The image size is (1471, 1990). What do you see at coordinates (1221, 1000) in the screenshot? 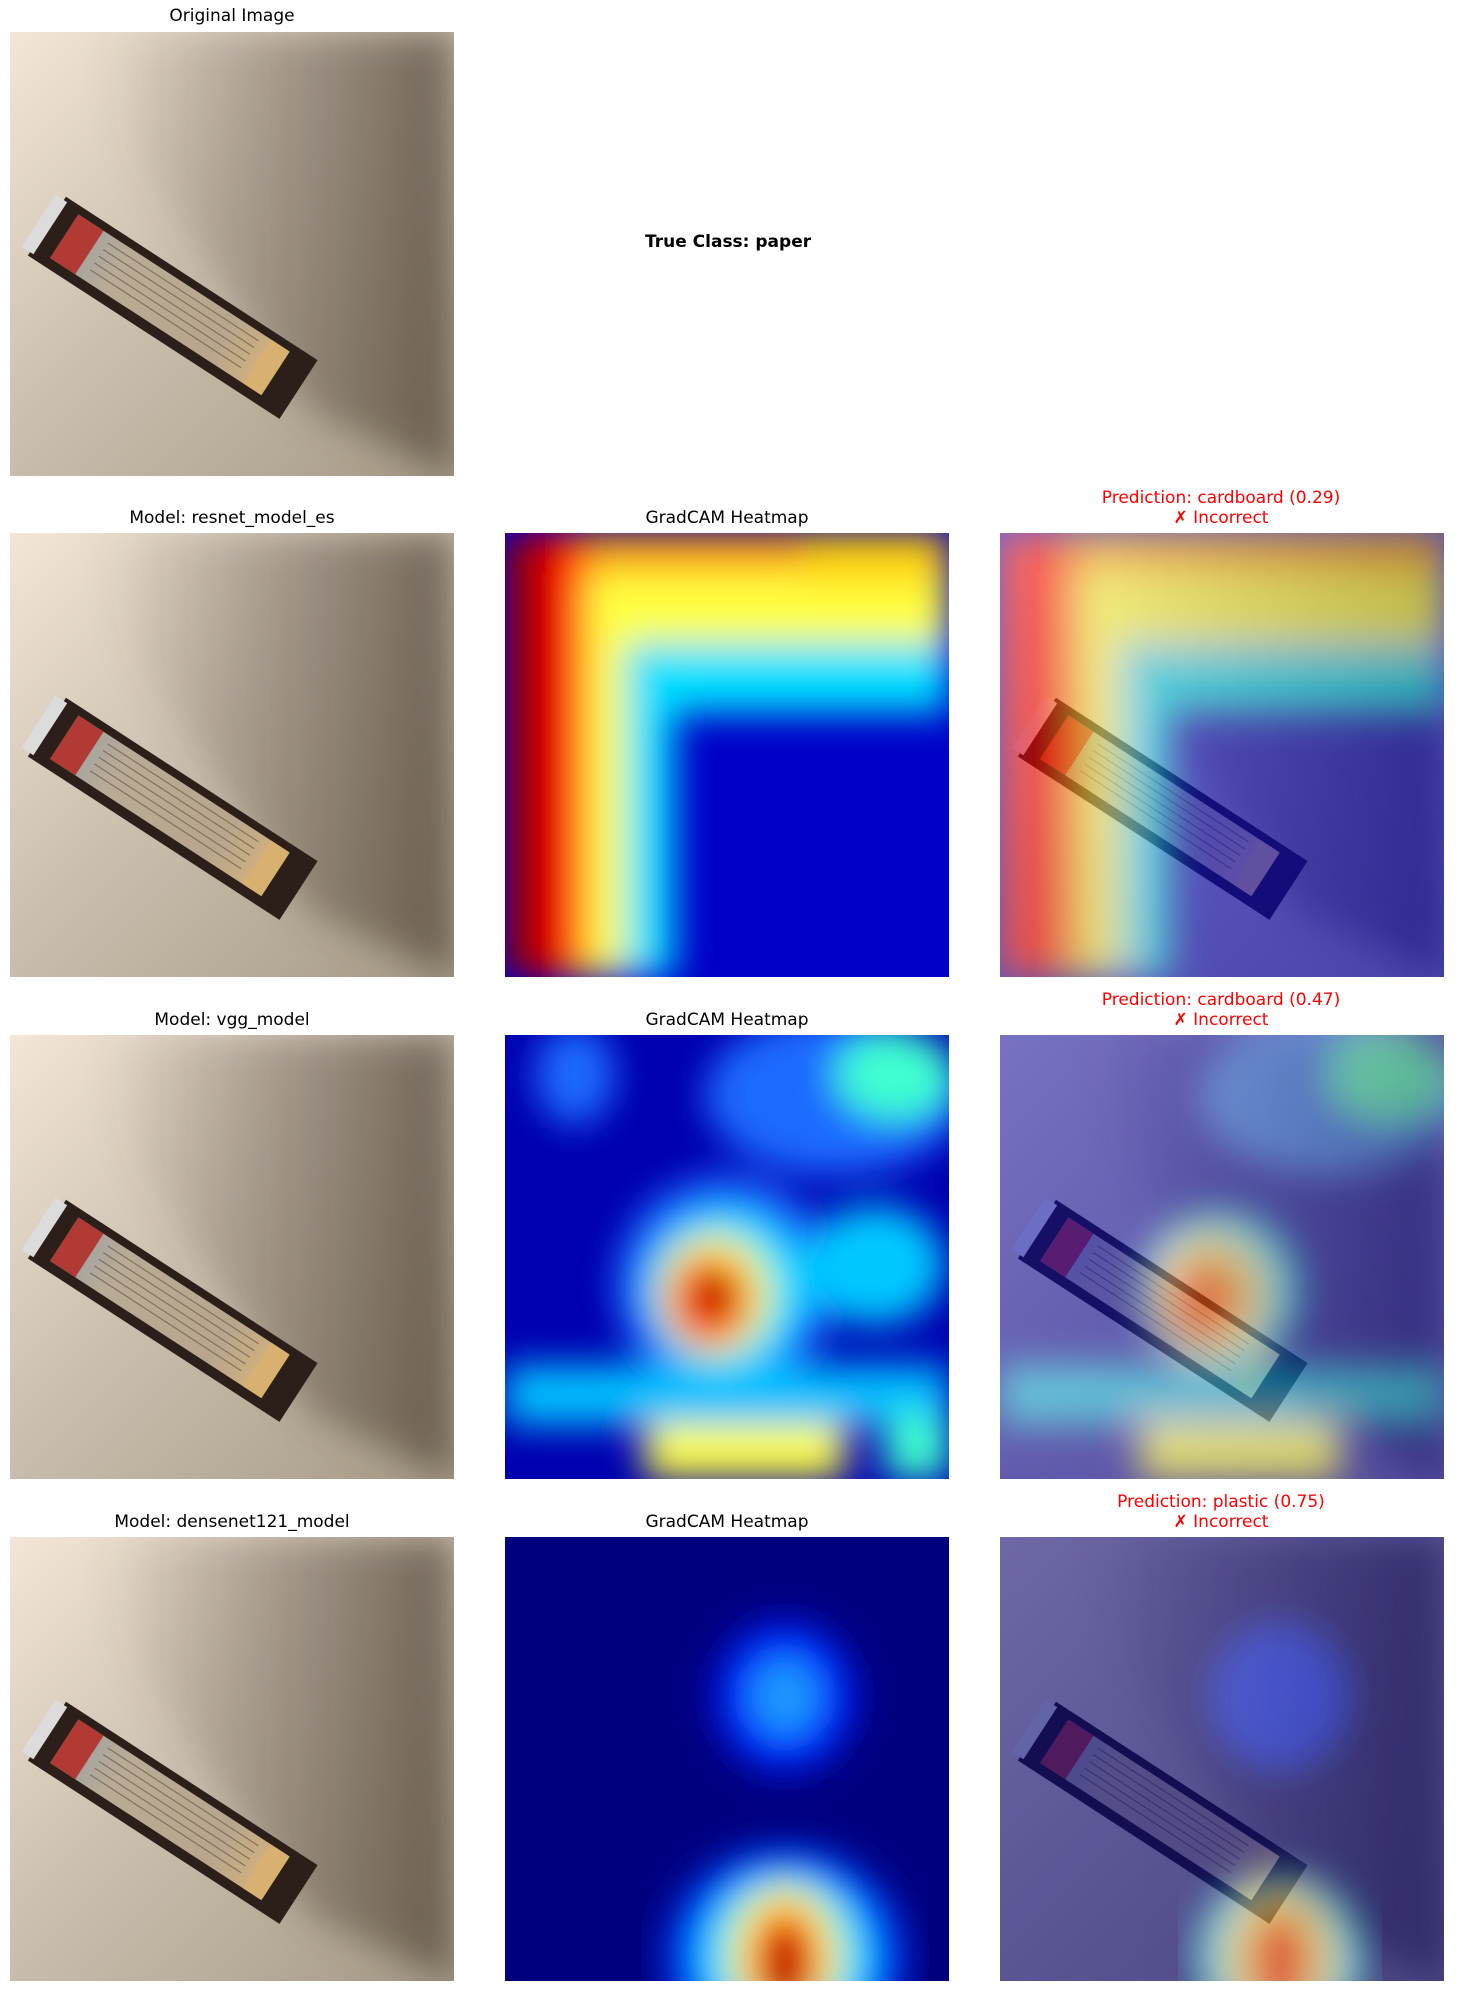
I see `prediction-vgg: Prediction: cardboard (0.47)` at bounding box center [1221, 1000].